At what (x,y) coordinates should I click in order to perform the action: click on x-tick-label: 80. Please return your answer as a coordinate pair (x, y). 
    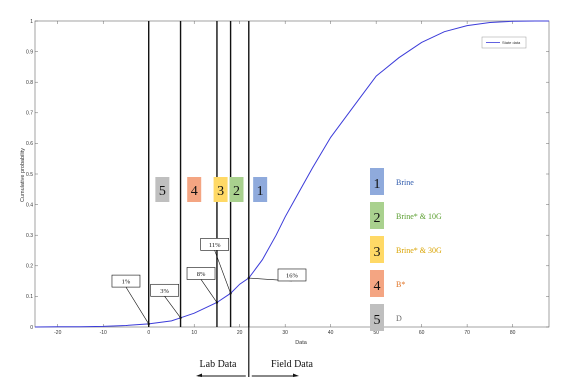
    Looking at the image, I should click on (513, 333).